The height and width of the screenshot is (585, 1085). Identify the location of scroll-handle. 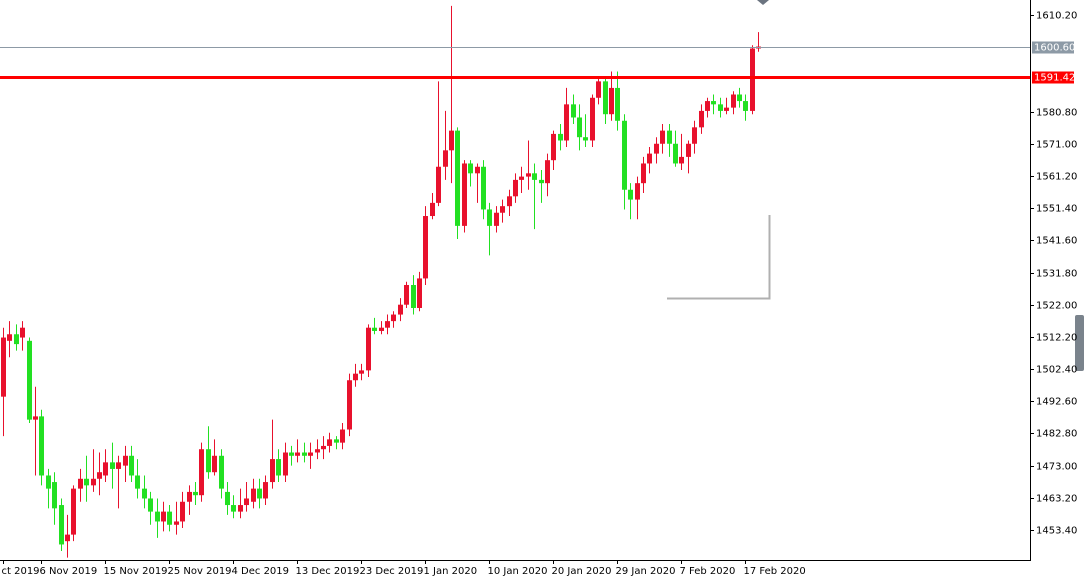
(1079, 343).